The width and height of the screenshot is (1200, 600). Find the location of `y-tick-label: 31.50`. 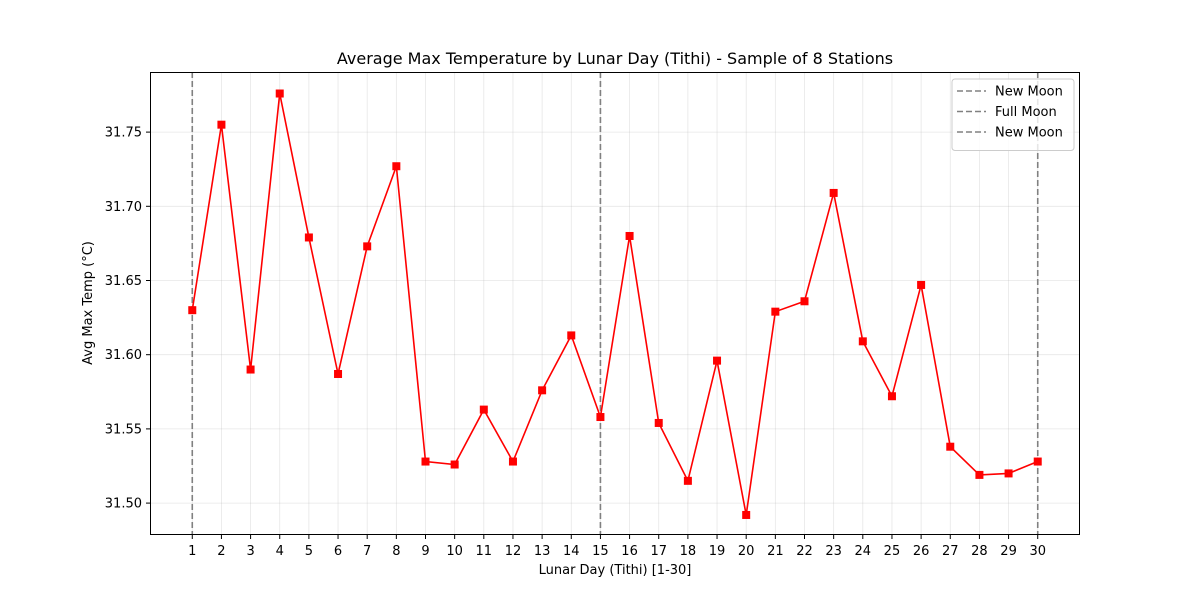

y-tick-label: 31.50 is located at coordinates (123, 504).